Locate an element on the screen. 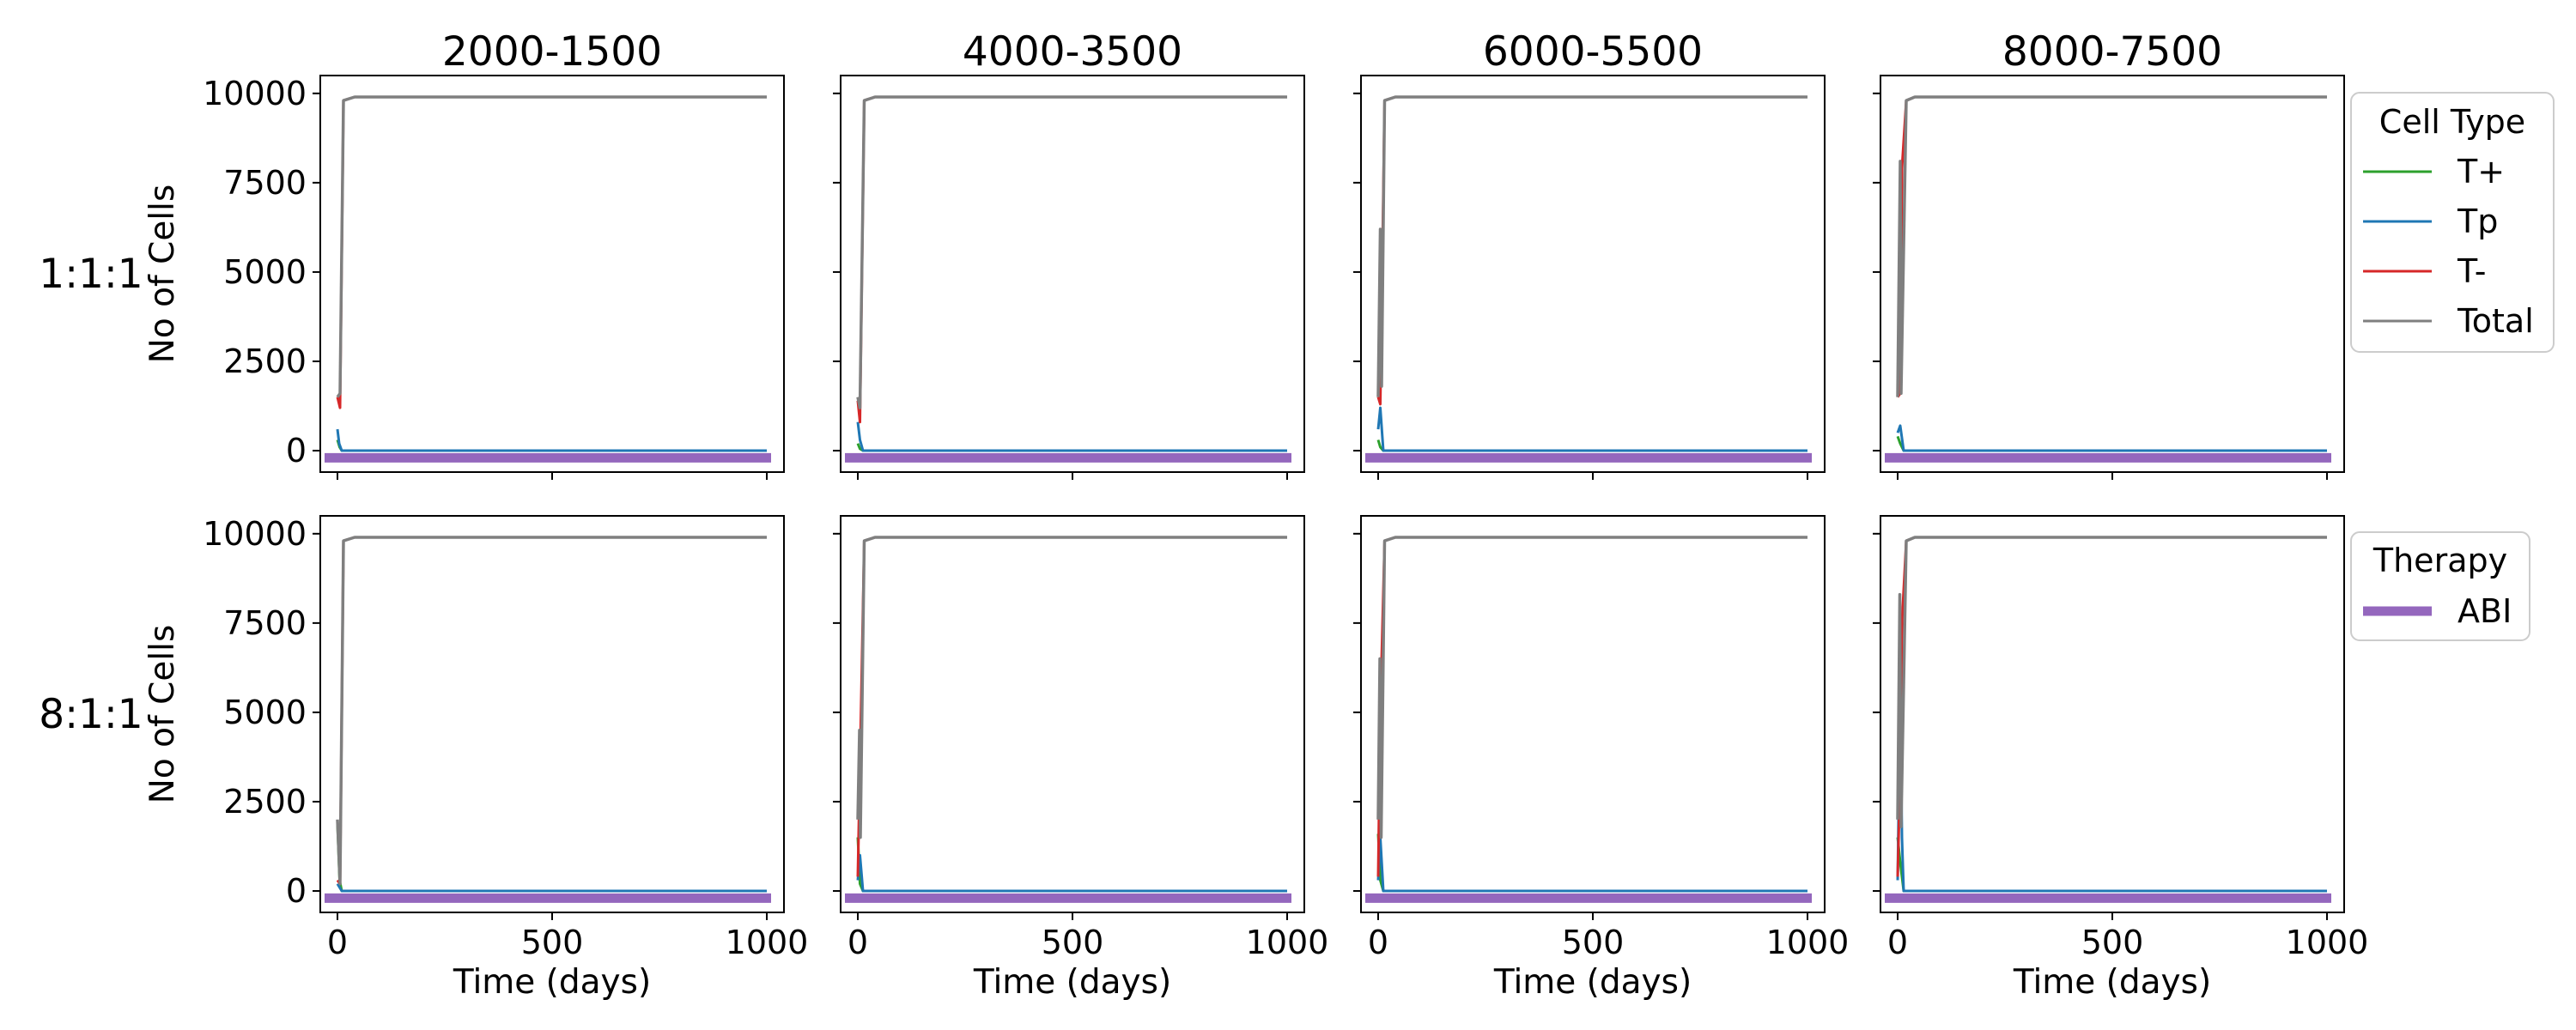 The width and height of the screenshot is (2576, 1030). legend-cell-type-title: Cell Type is located at coordinates (2452, 122).